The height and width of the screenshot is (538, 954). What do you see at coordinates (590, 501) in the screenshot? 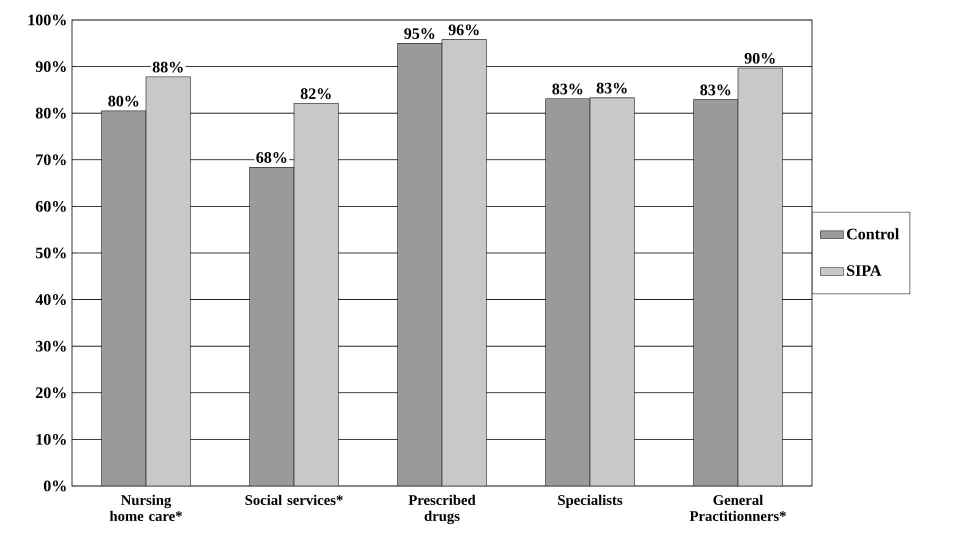
I see `x-tick-label: Specialists` at bounding box center [590, 501].